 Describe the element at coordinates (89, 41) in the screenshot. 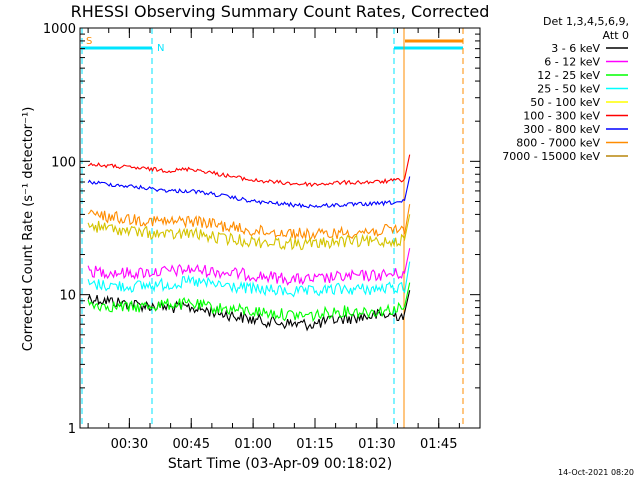

I see `flag-label-s: S` at that location.